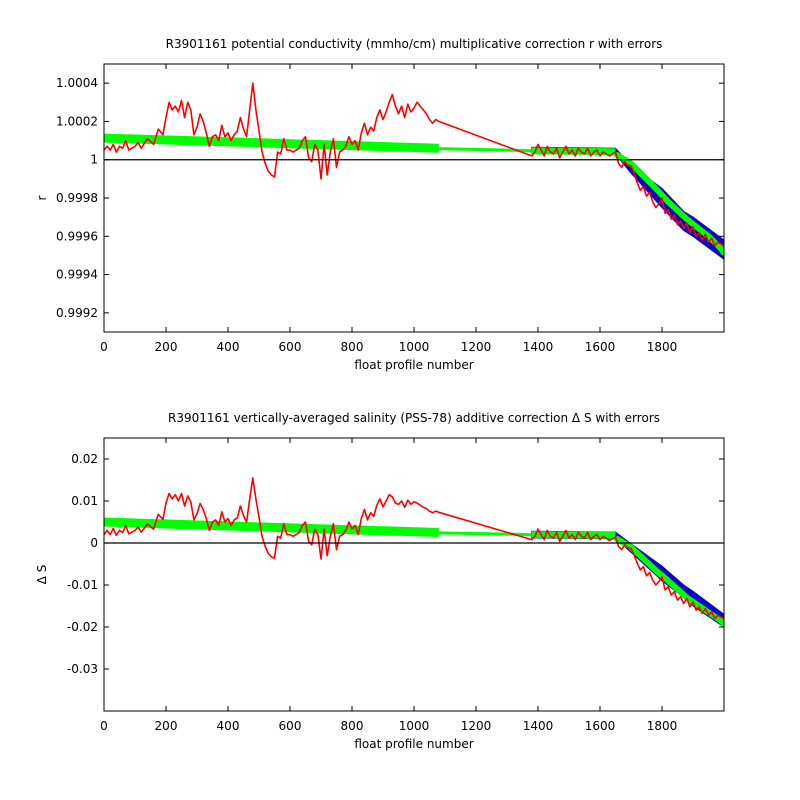 The width and height of the screenshot is (800, 800). I want to click on y-tick-label: 0.02, so click(84, 459).